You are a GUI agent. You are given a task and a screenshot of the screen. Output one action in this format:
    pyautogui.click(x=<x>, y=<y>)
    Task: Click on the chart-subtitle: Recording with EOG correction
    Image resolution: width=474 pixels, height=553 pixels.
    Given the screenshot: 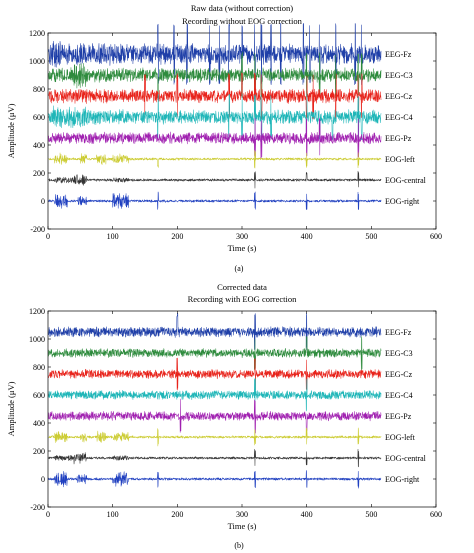 What is the action you would take?
    pyautogui.click(x=243, y=299)
    